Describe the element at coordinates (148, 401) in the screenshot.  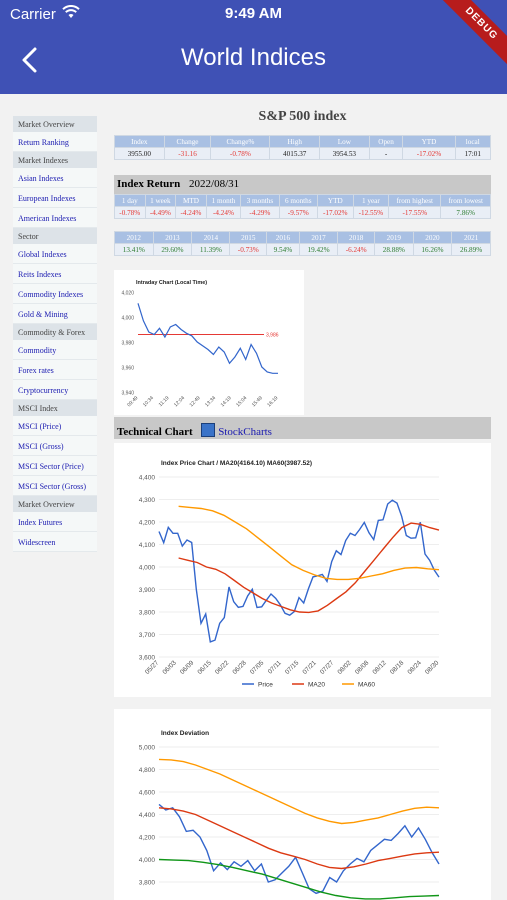
I see `x-tick-label: 10:34` at that location.